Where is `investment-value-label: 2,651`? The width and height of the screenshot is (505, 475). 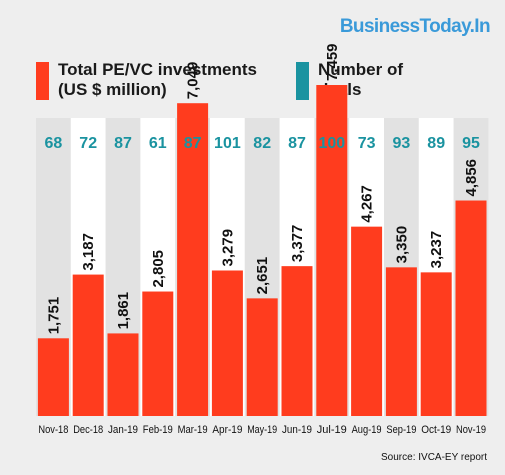 investment-value-label: 2,651 is located at coordinates (262, 276).